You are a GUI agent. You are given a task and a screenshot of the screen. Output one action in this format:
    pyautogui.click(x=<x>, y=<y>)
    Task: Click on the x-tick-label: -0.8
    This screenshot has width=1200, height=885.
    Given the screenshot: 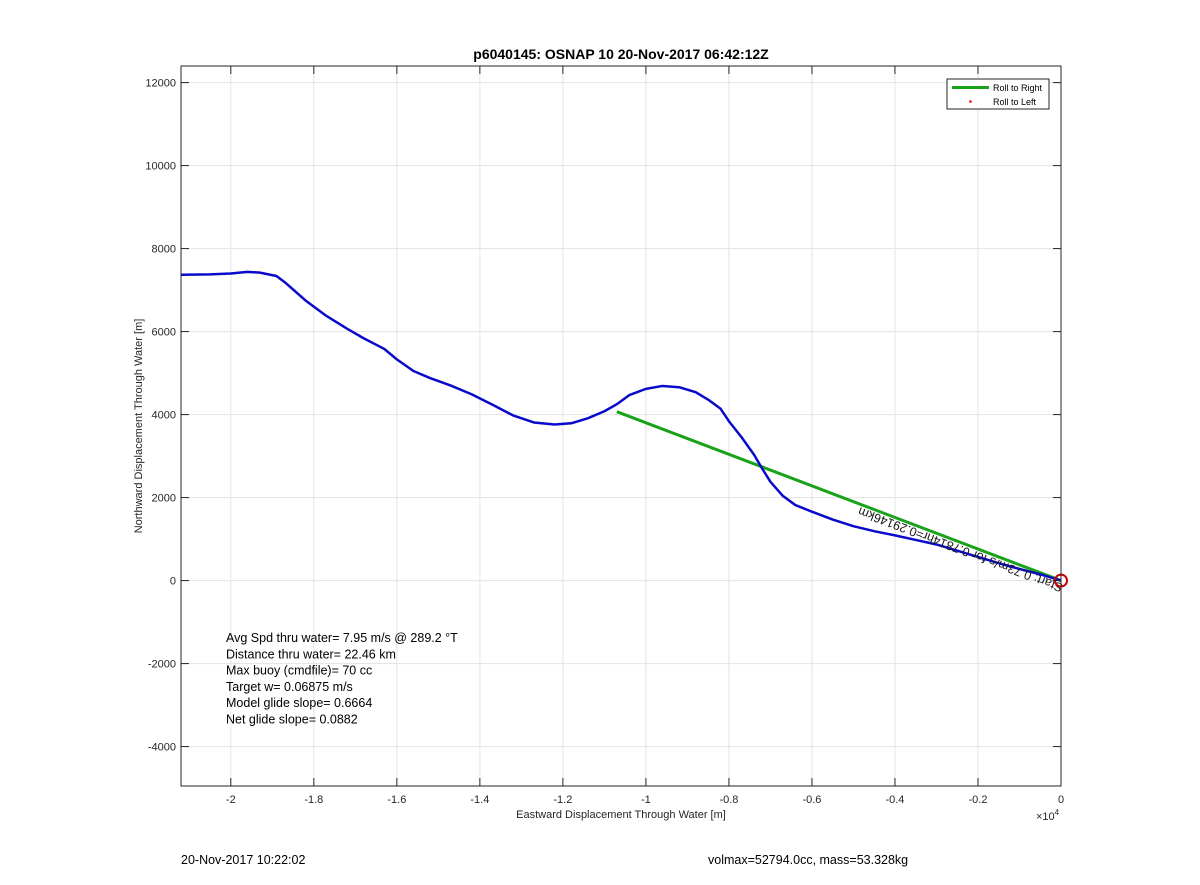 What is the action you would take?
    pyautogui.click(x=728, y=800)
    